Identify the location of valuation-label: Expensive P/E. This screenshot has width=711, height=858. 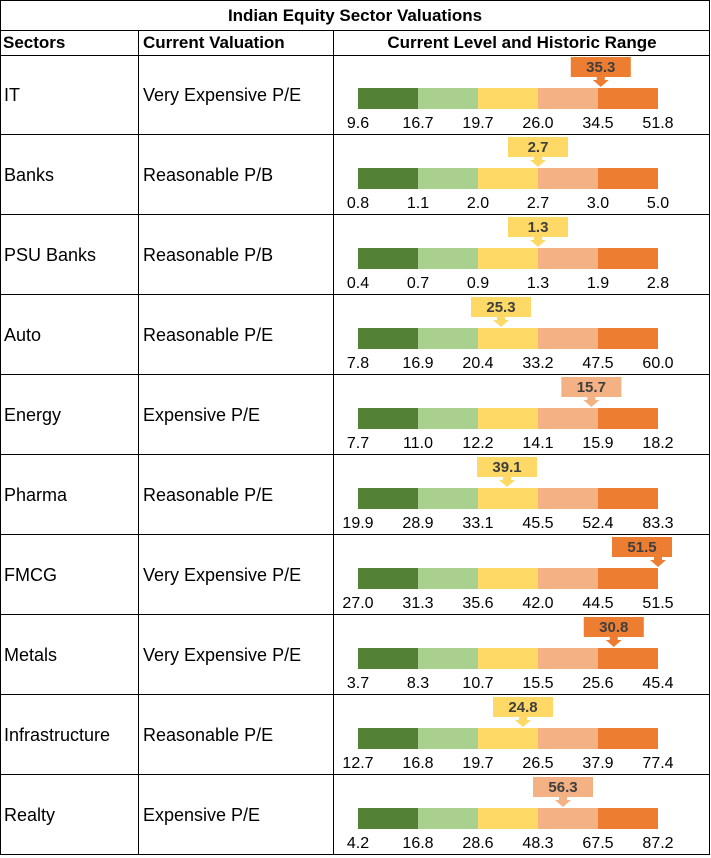
(202, 414).